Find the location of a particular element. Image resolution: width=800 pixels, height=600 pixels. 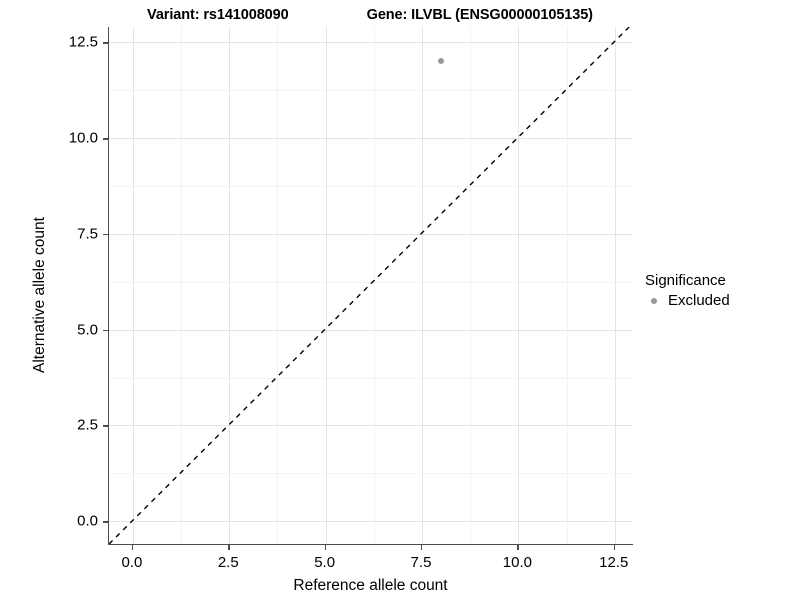

legend: Significance Excluded is located at coordinates (720, 290).